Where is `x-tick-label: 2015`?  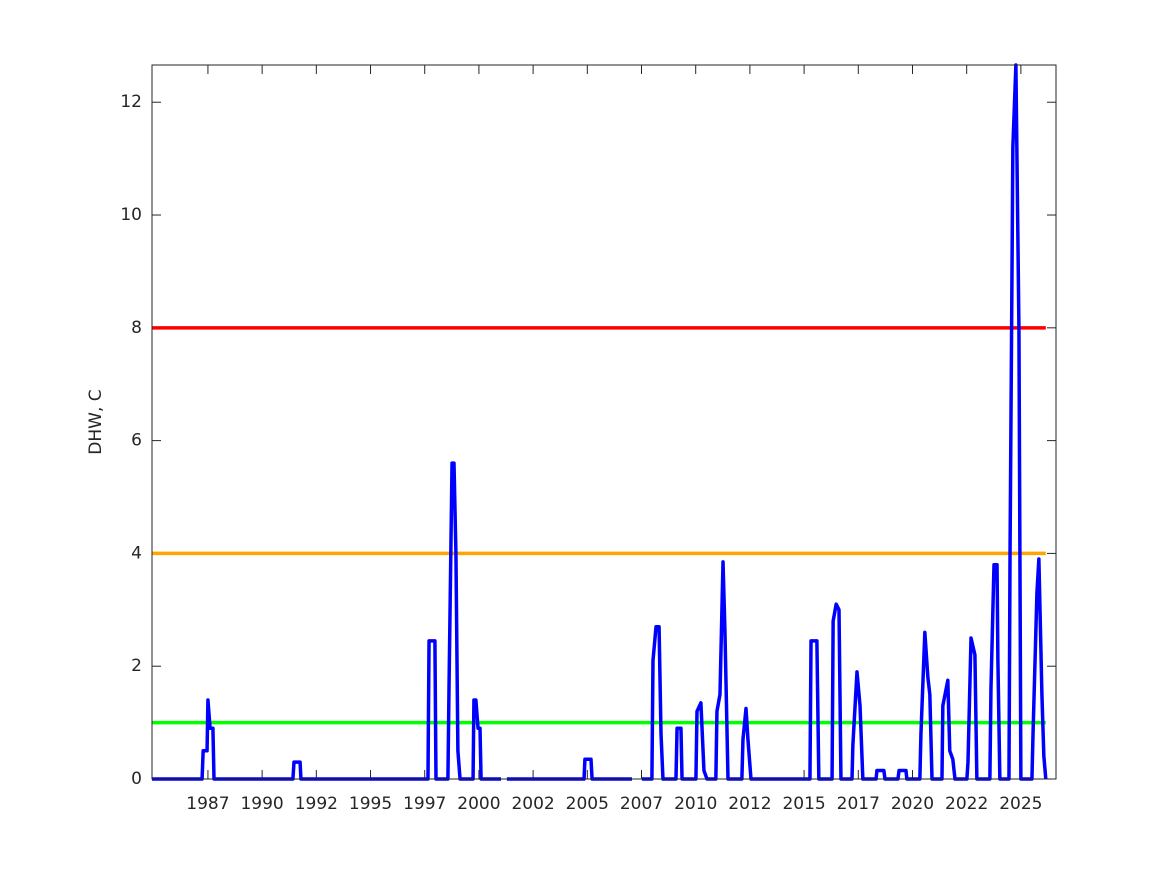 x-tick-label: 2015 is located at coordinates (803, 804).